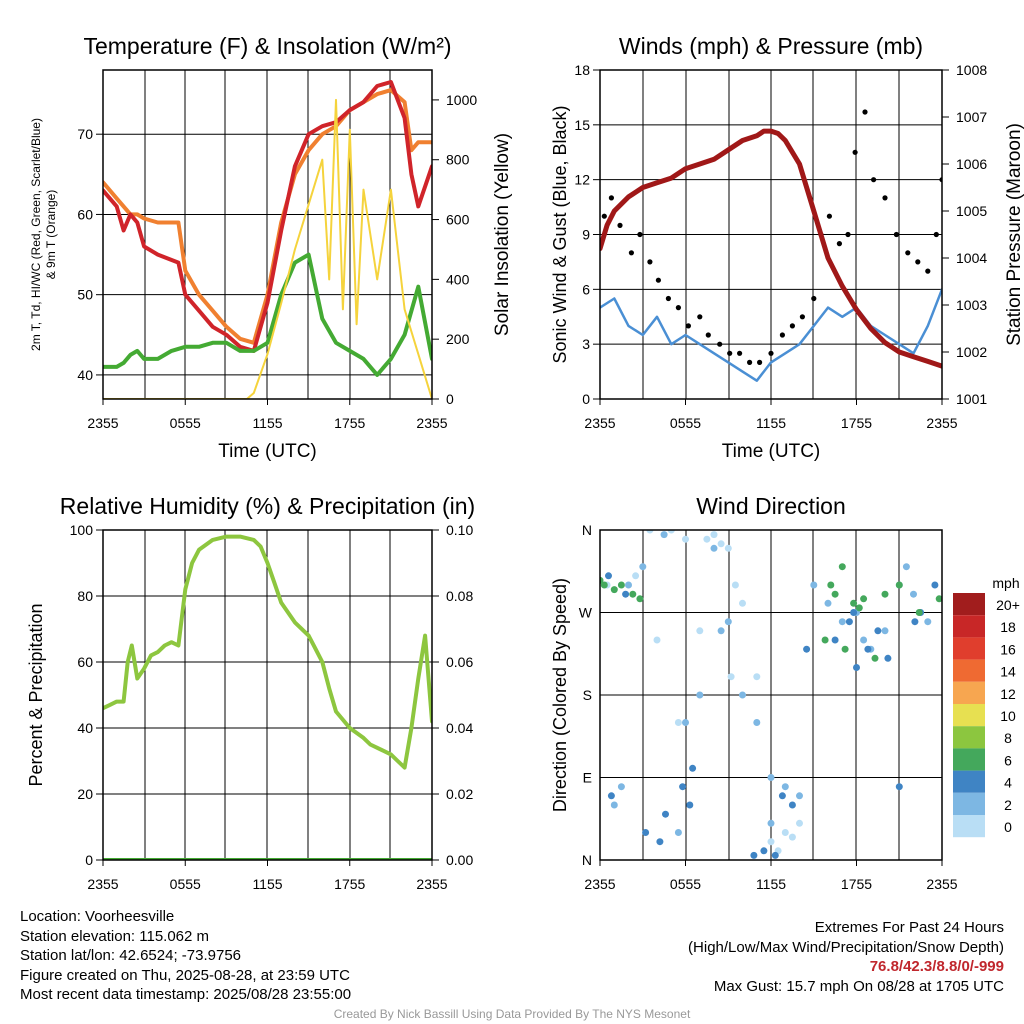 The width and height of the screenshot is (1024, 1024). What do you see at coordinates (856, 884) in the screenshot?
I see `panel-4-xtick: 1755` at bounding box center [856, 884].